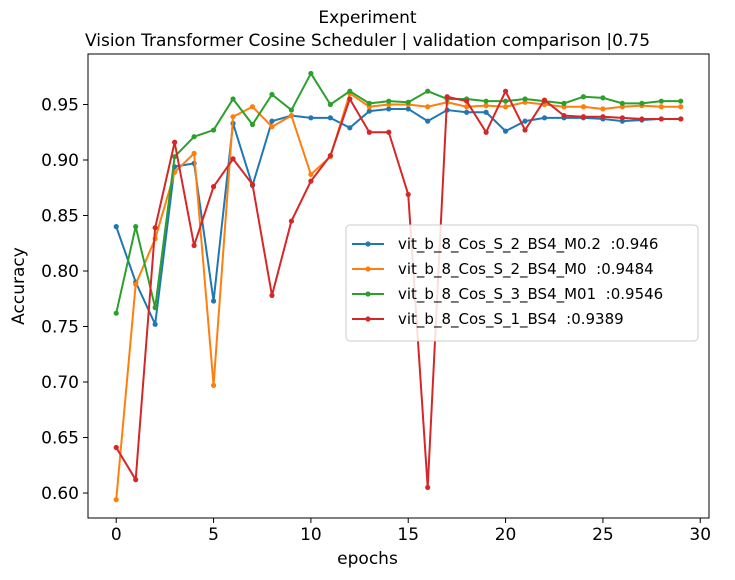 The height and width of the screenshot is (580, 735). Describe the element at coordinates (511, 319) in the screenshot. I see `legend-entry-label: vit_b_8_Cos_S_1_BS4 :0.9389` at that location.